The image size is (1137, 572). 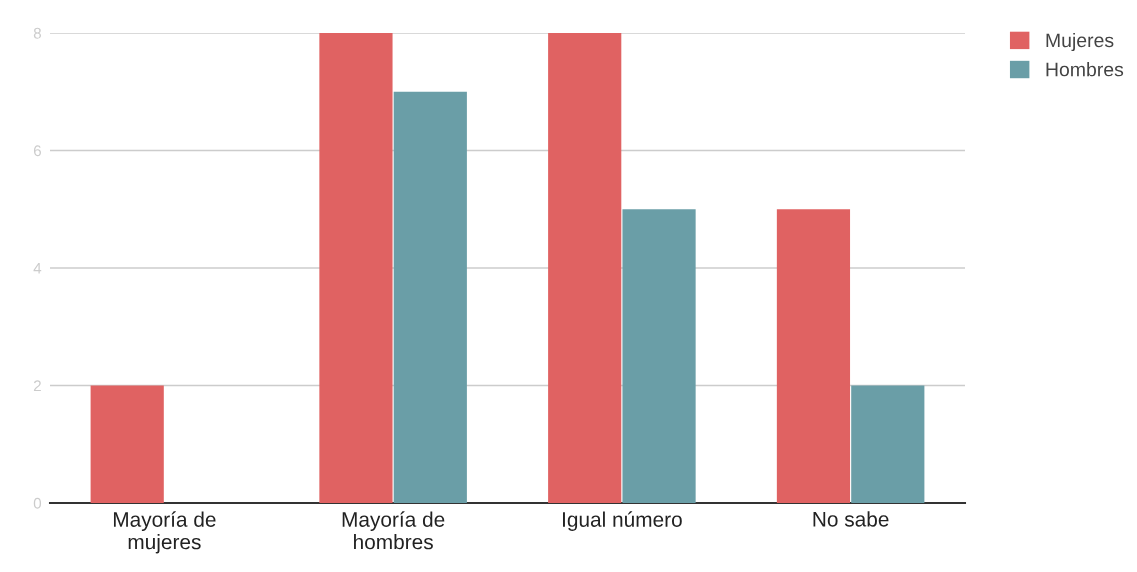 What do you see at coordinates (1085, 69) in the screenshot?
I see `legend-label: Hombres` at bounding box center [1085, 69].